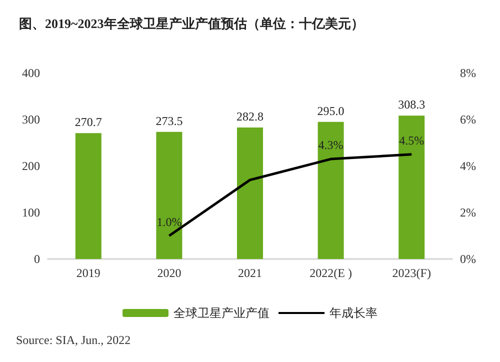 The width and height of the screenshot is (500, 362). Describe the element at coordinates (31, 213) in the screenshot. I see `y-tick-label: 100` at that location.